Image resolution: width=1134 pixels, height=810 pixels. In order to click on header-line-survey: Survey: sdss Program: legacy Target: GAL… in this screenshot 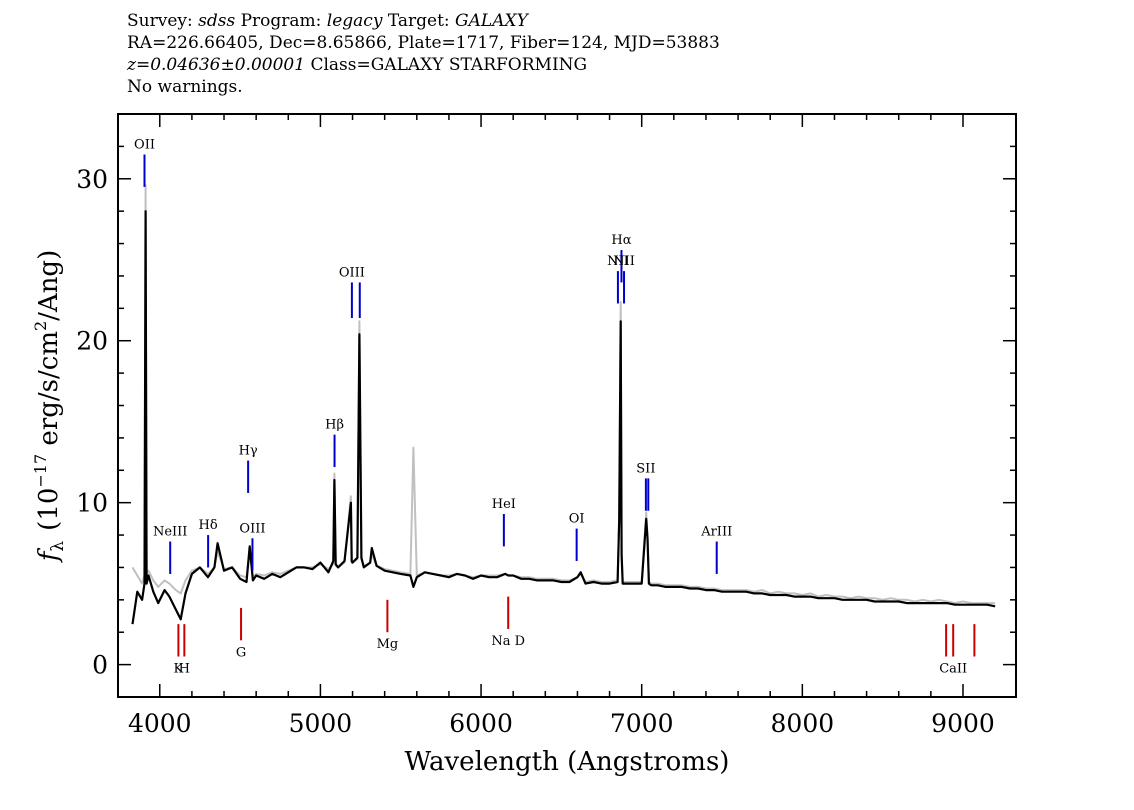, I will do `click(423, 21)`.